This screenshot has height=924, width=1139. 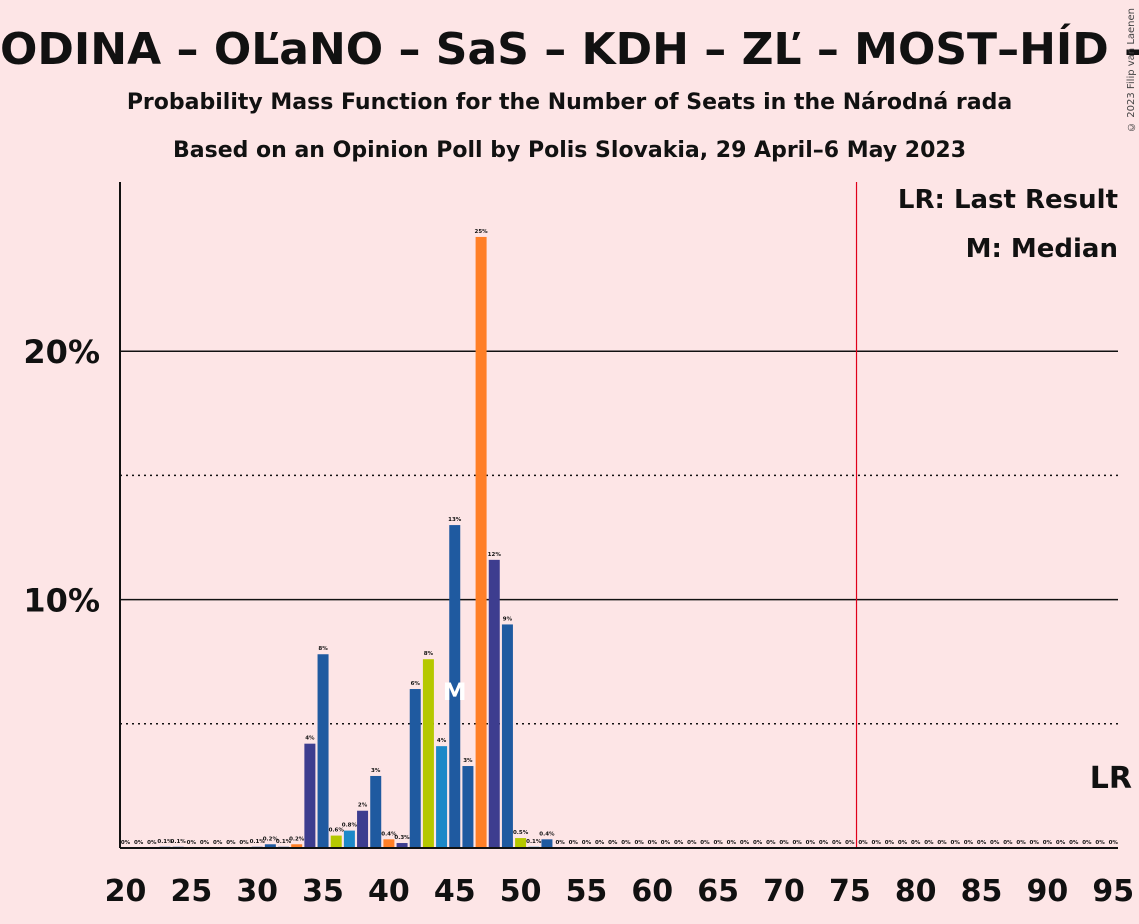 What do you see at coordinates (916, 891) in the screenshot?
I see `x-tick-label: 80` at bounding box center [916, 891].